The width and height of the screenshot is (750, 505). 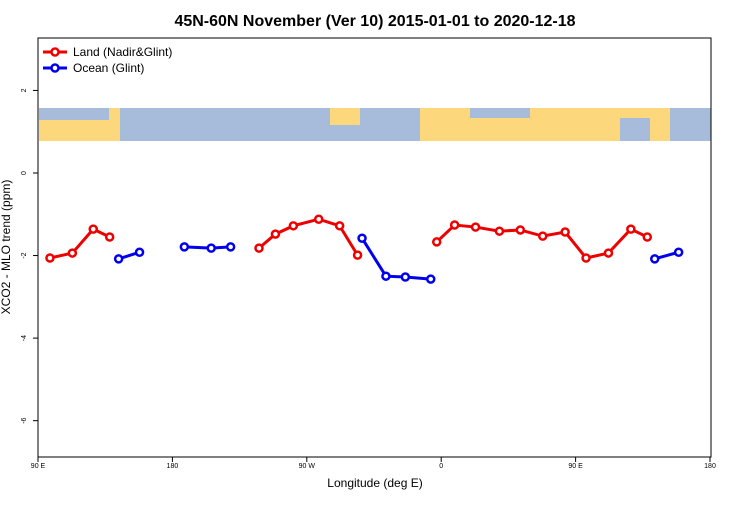 What do you see at coordinates (24, 173) in the screenshot?
I see `y-tick-label: 0` at bounding box center [24, 173].